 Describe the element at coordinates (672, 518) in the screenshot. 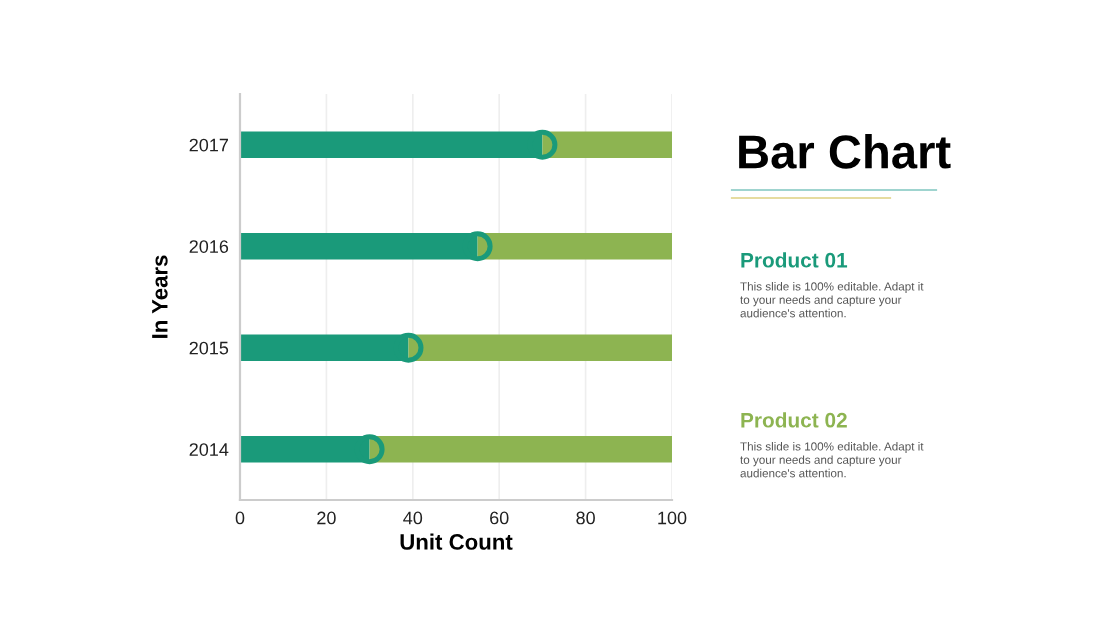

I see `x-tick-label: 100` at that location.